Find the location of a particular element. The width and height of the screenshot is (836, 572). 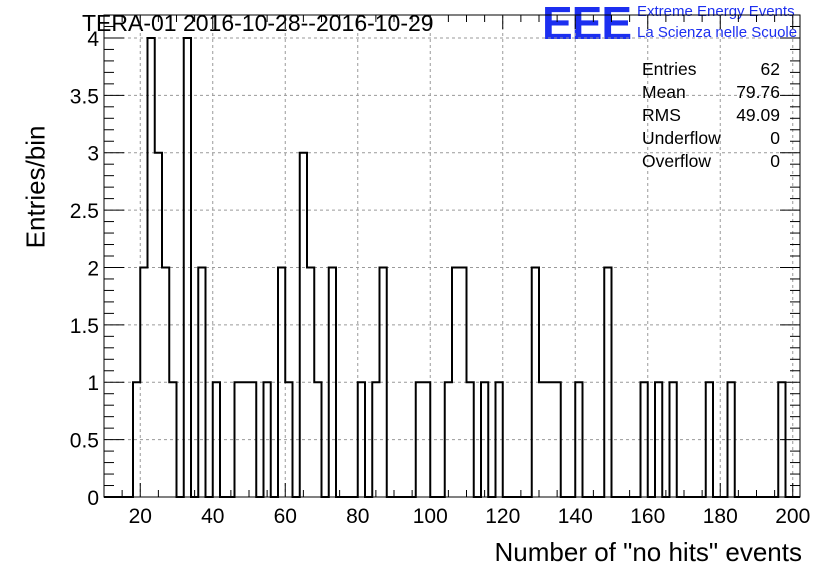

stat-underflow: Underflow 0 is located at coordinates (711, 138).